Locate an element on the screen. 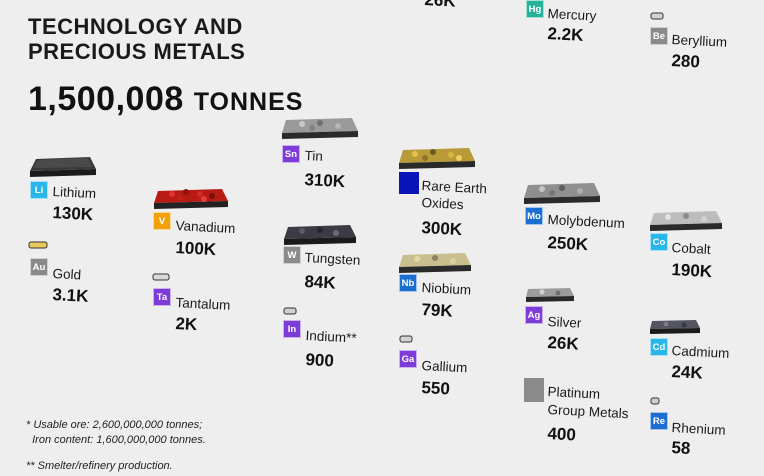 The height and width of the screenshot is (476, 764). tantalum-label: Tantalum is located at coordinates (203, 304).